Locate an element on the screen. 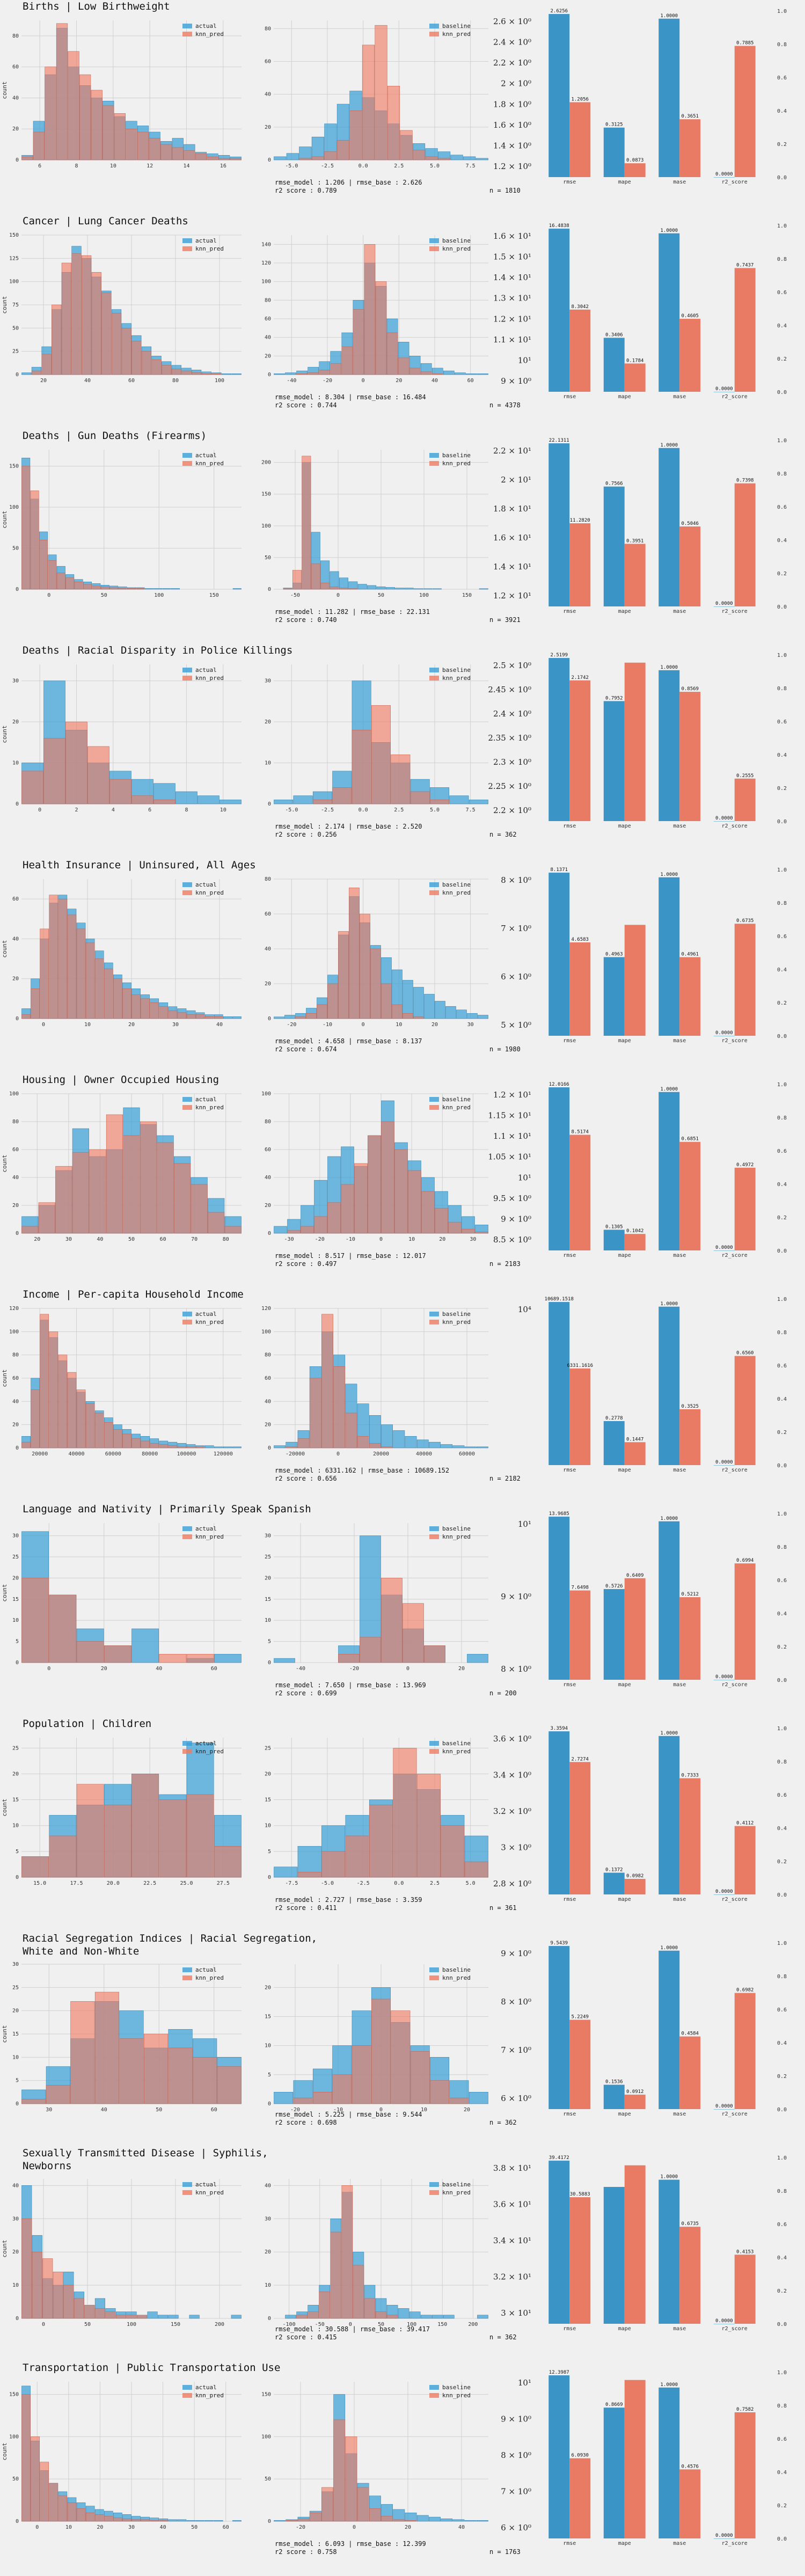 This screenshot has width=805, height=2576. log-axis-tick-label: 3.4 × 10¹ is located at coordinates (512, 2240).